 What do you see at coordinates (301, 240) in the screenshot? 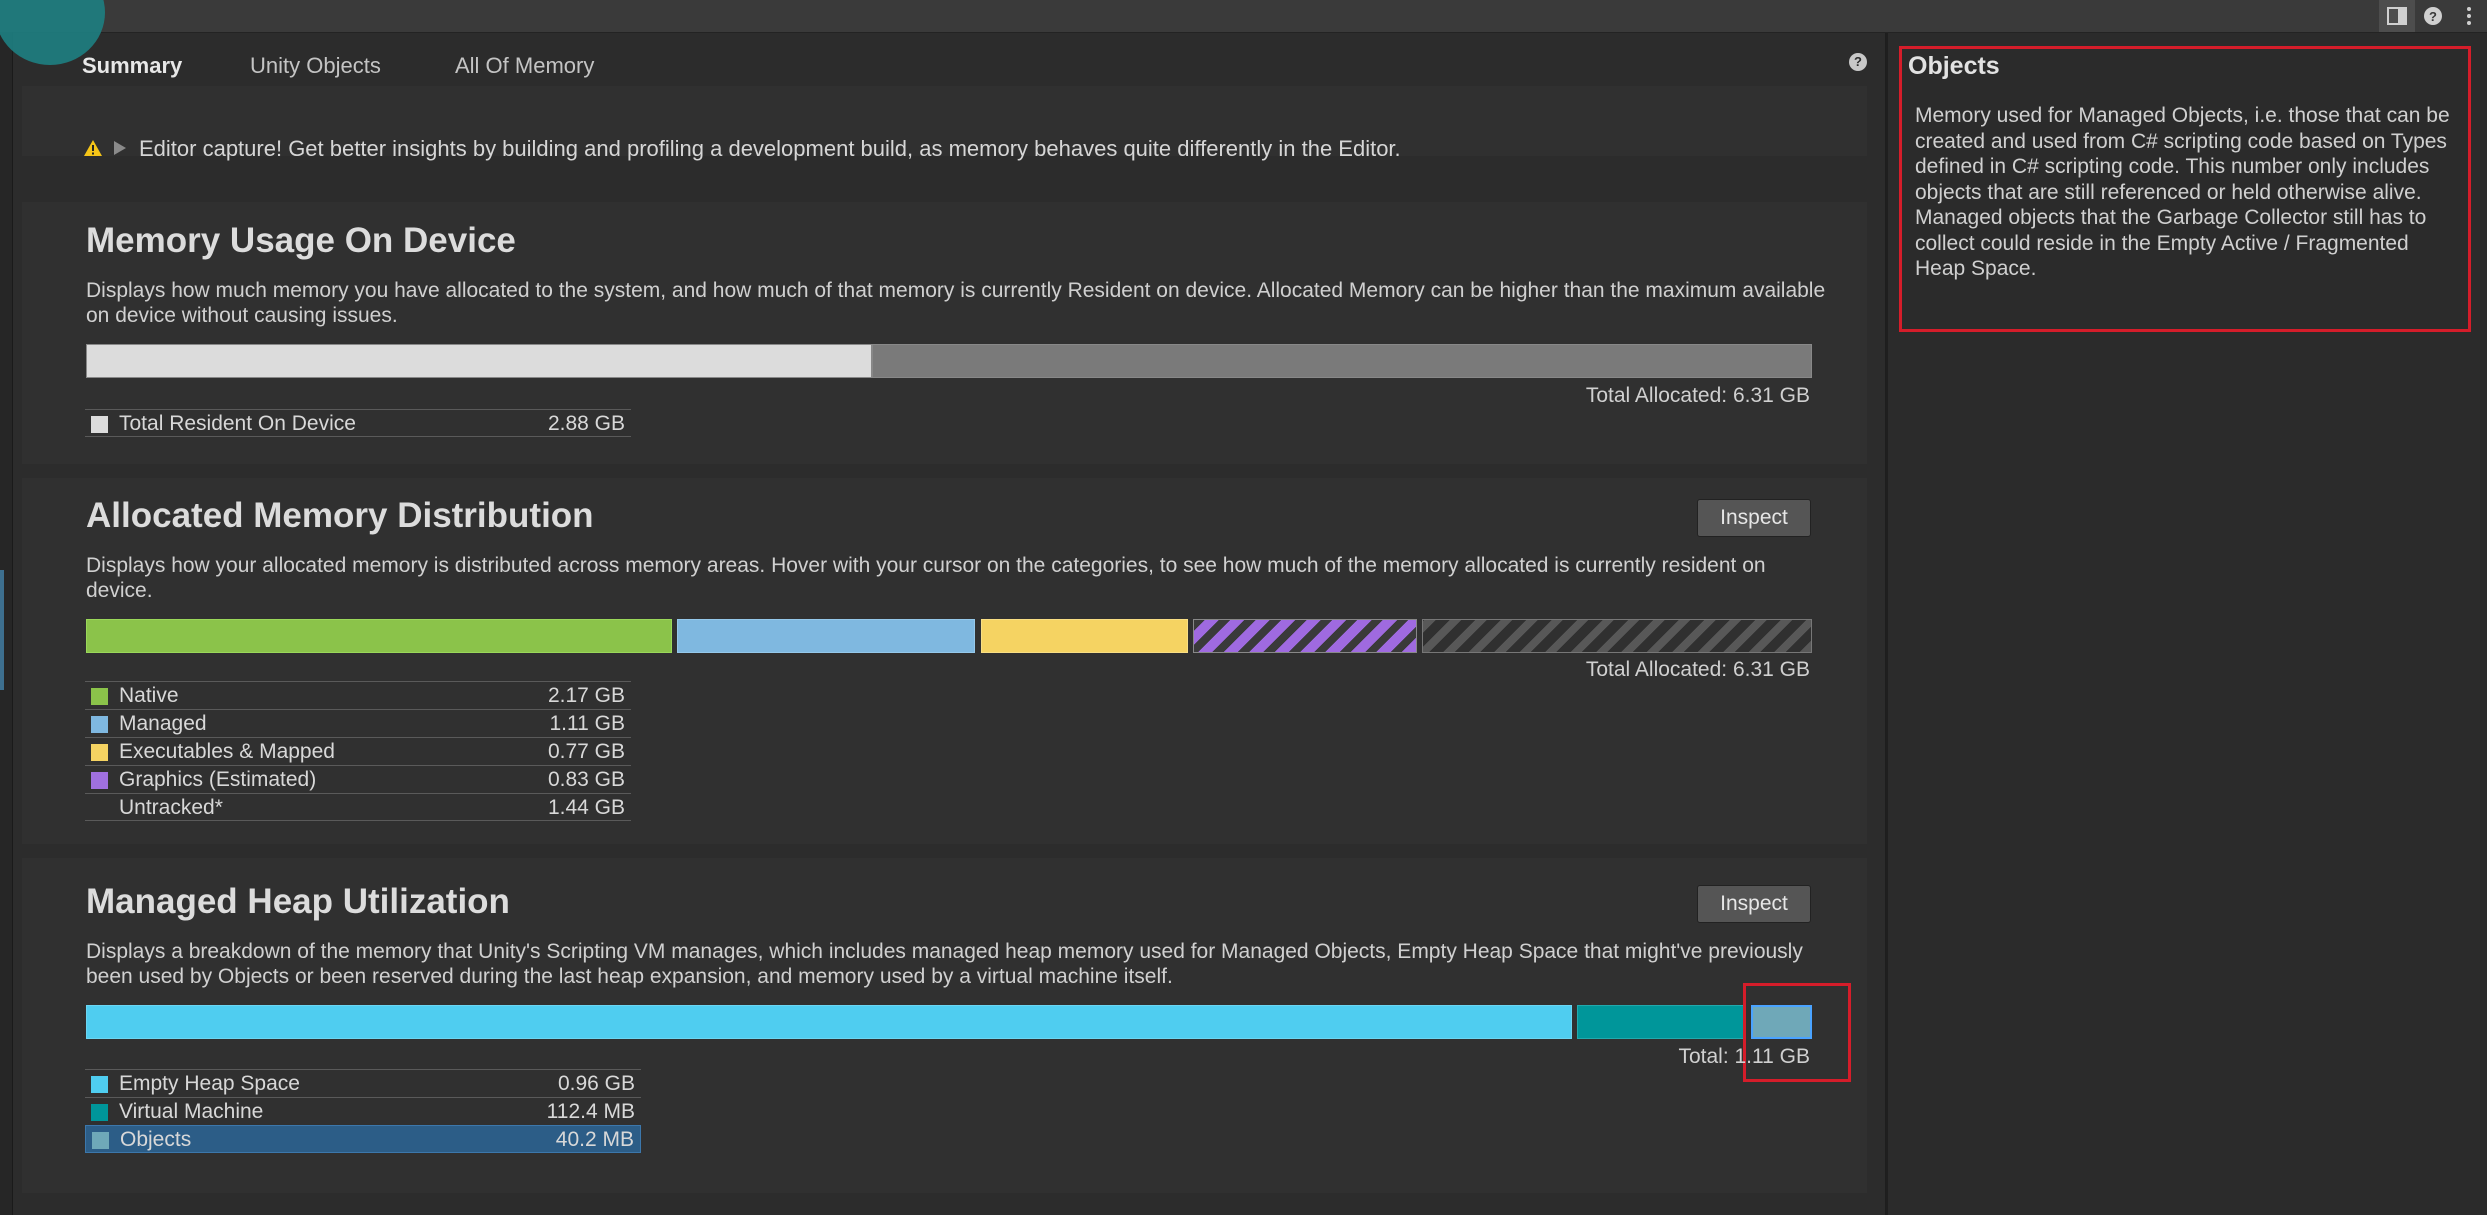
I see `memory-usage-title: Memory Usage On Device` at bounding box center [301, 240].